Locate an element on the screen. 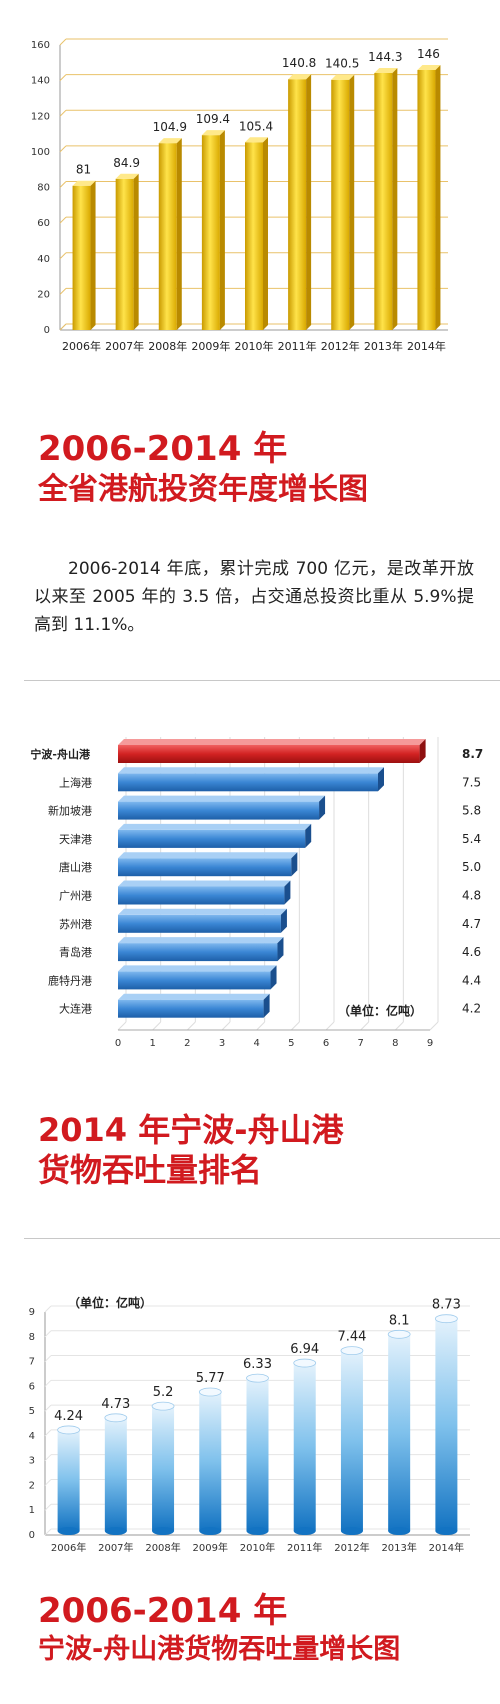 The image size is (500, 1704). section2-title-line2: 货物吞吐量排名 is located at coordinates (150, 1170).